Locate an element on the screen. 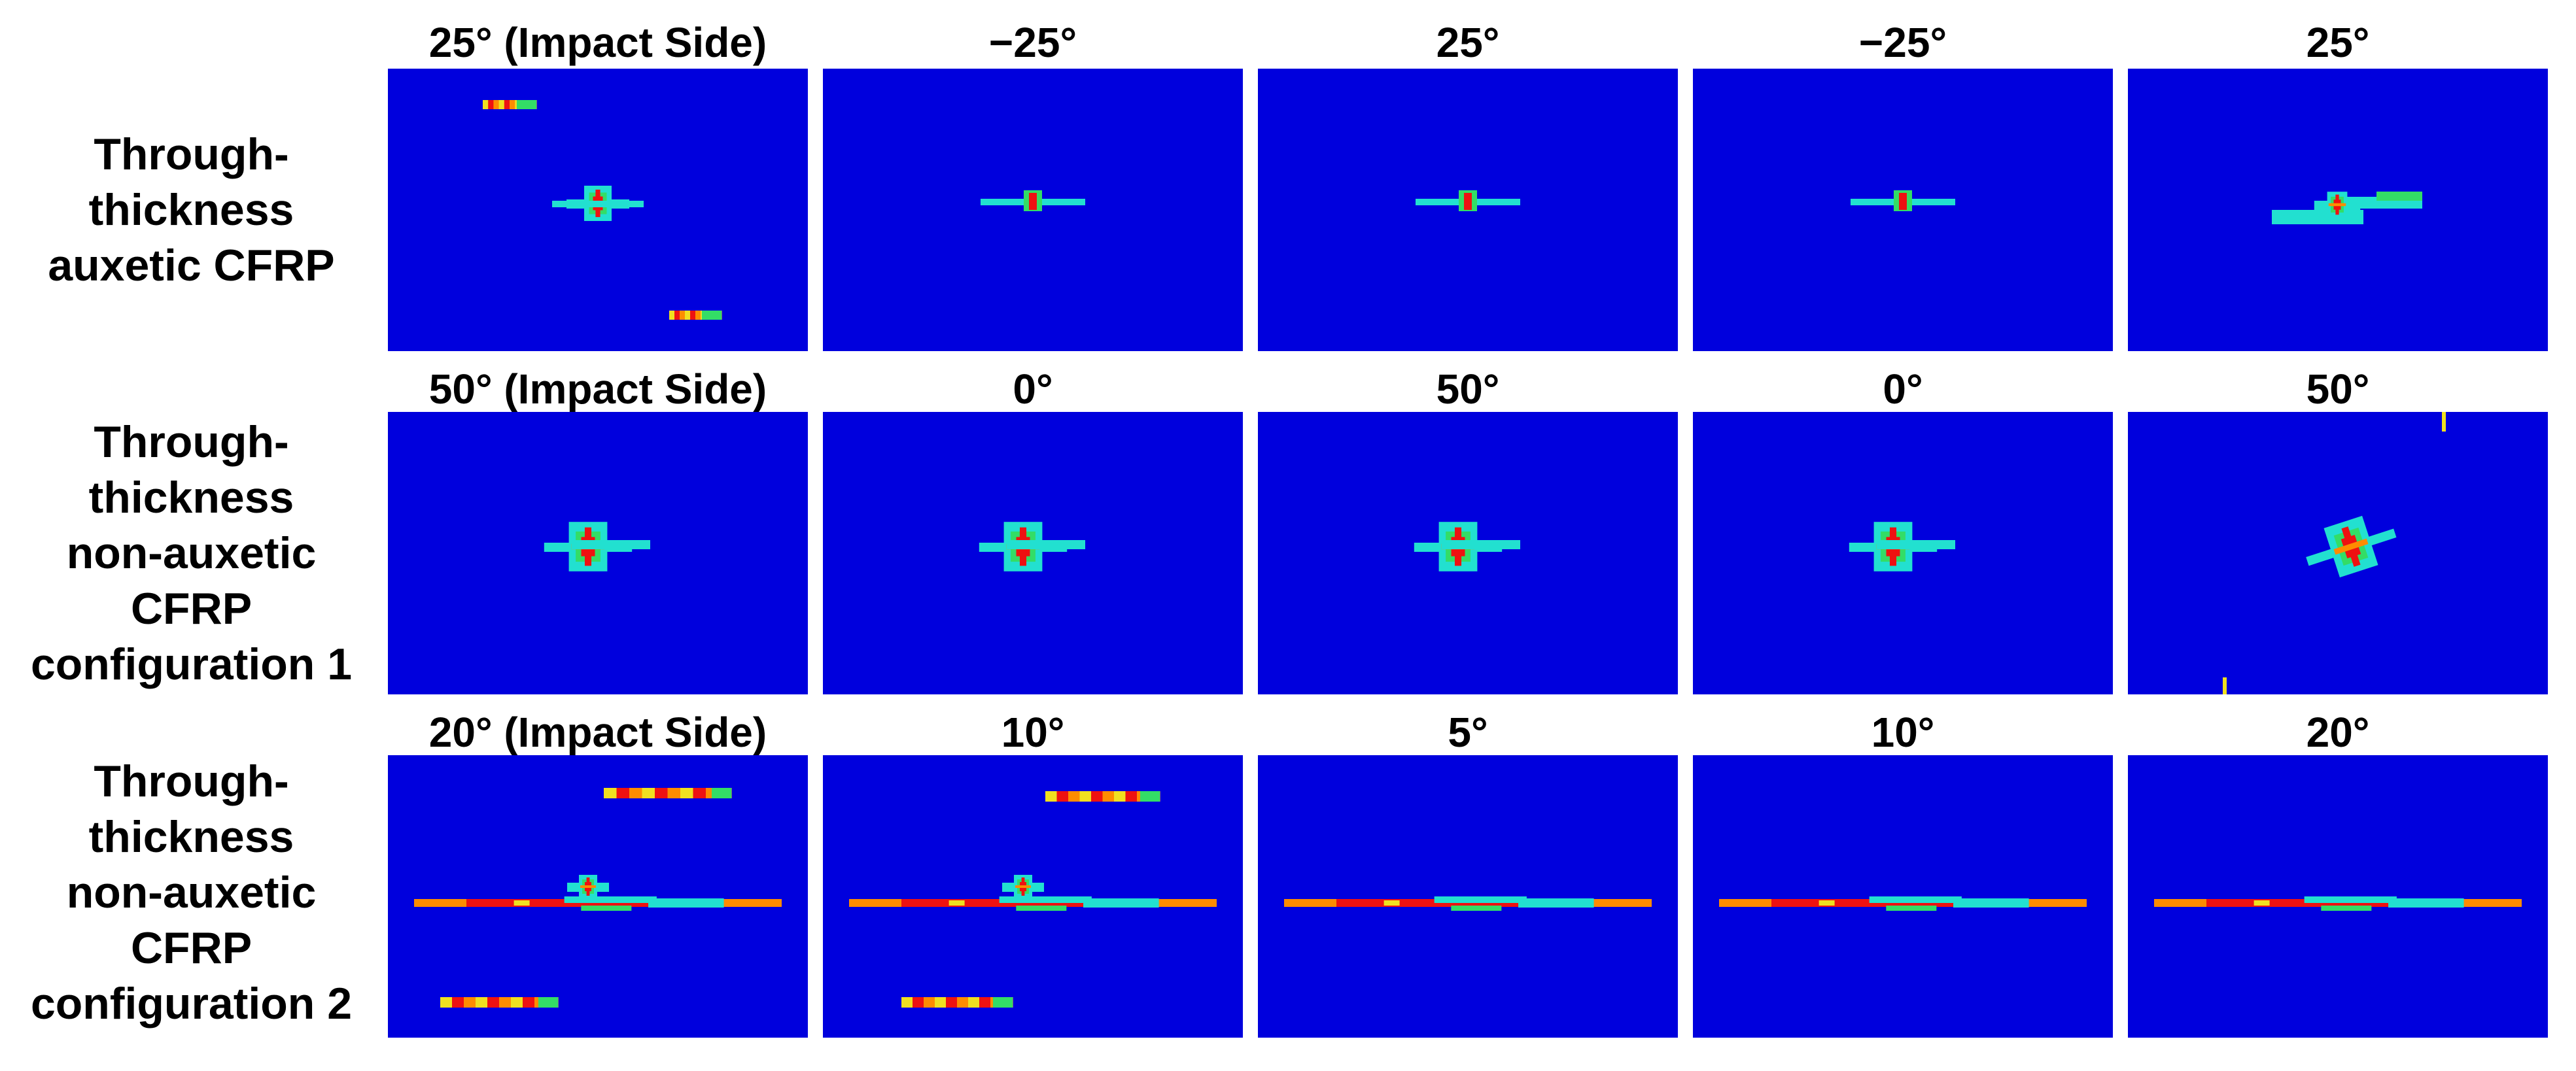  panel-title: 50° (Impact Side) is located at coordinates (597, 389).